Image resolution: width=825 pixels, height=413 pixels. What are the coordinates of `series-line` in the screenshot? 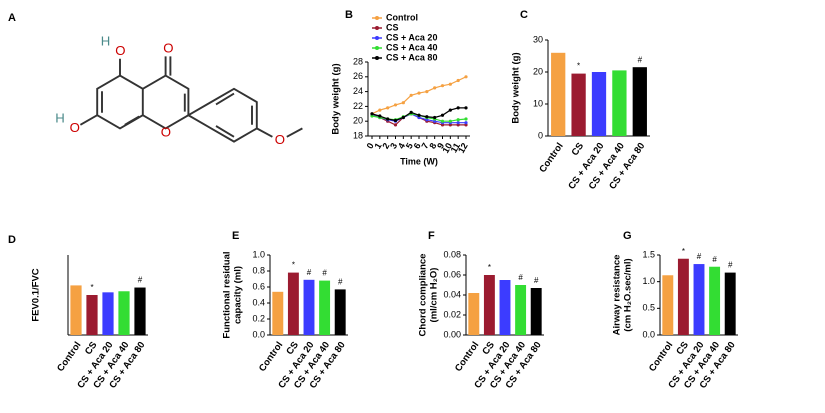 It's located at (419, 95).